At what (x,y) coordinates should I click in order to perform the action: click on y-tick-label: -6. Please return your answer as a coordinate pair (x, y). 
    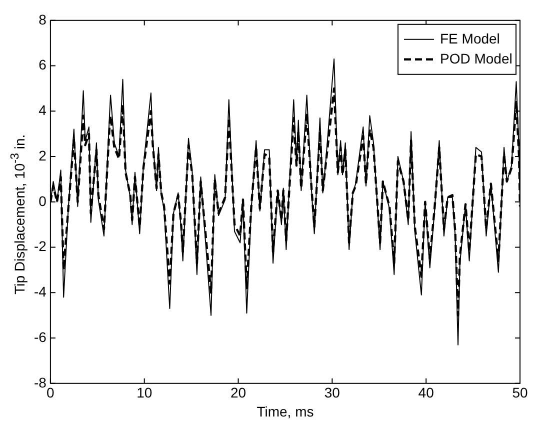
    Looking at the image, I should click on (40, 336).